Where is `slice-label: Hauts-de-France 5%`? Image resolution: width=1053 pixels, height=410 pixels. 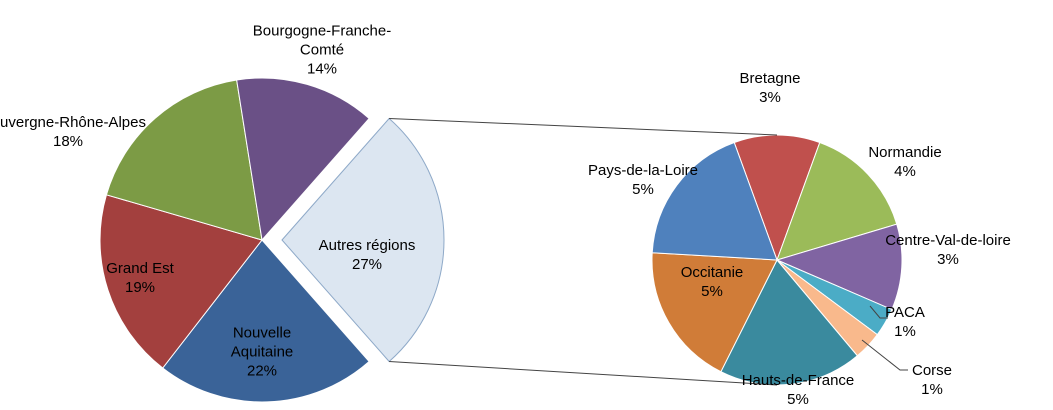
slice-label: Hauts-de-France 5% is located at coordinates (798, 390).